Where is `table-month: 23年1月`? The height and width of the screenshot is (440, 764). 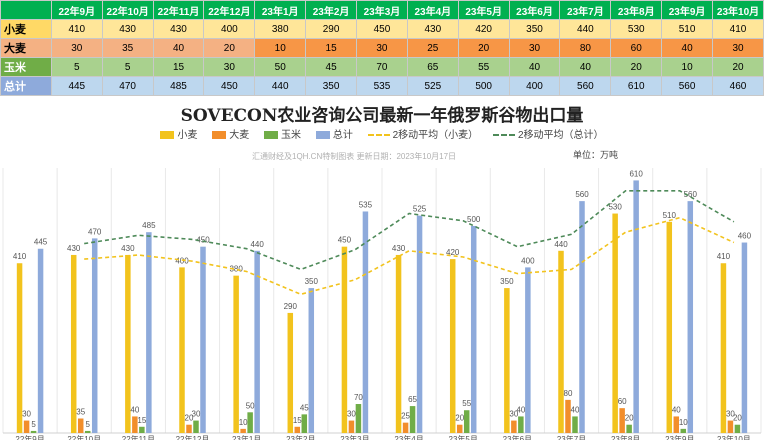
table-month: 23年1月 is located at coordinates (280, 10).